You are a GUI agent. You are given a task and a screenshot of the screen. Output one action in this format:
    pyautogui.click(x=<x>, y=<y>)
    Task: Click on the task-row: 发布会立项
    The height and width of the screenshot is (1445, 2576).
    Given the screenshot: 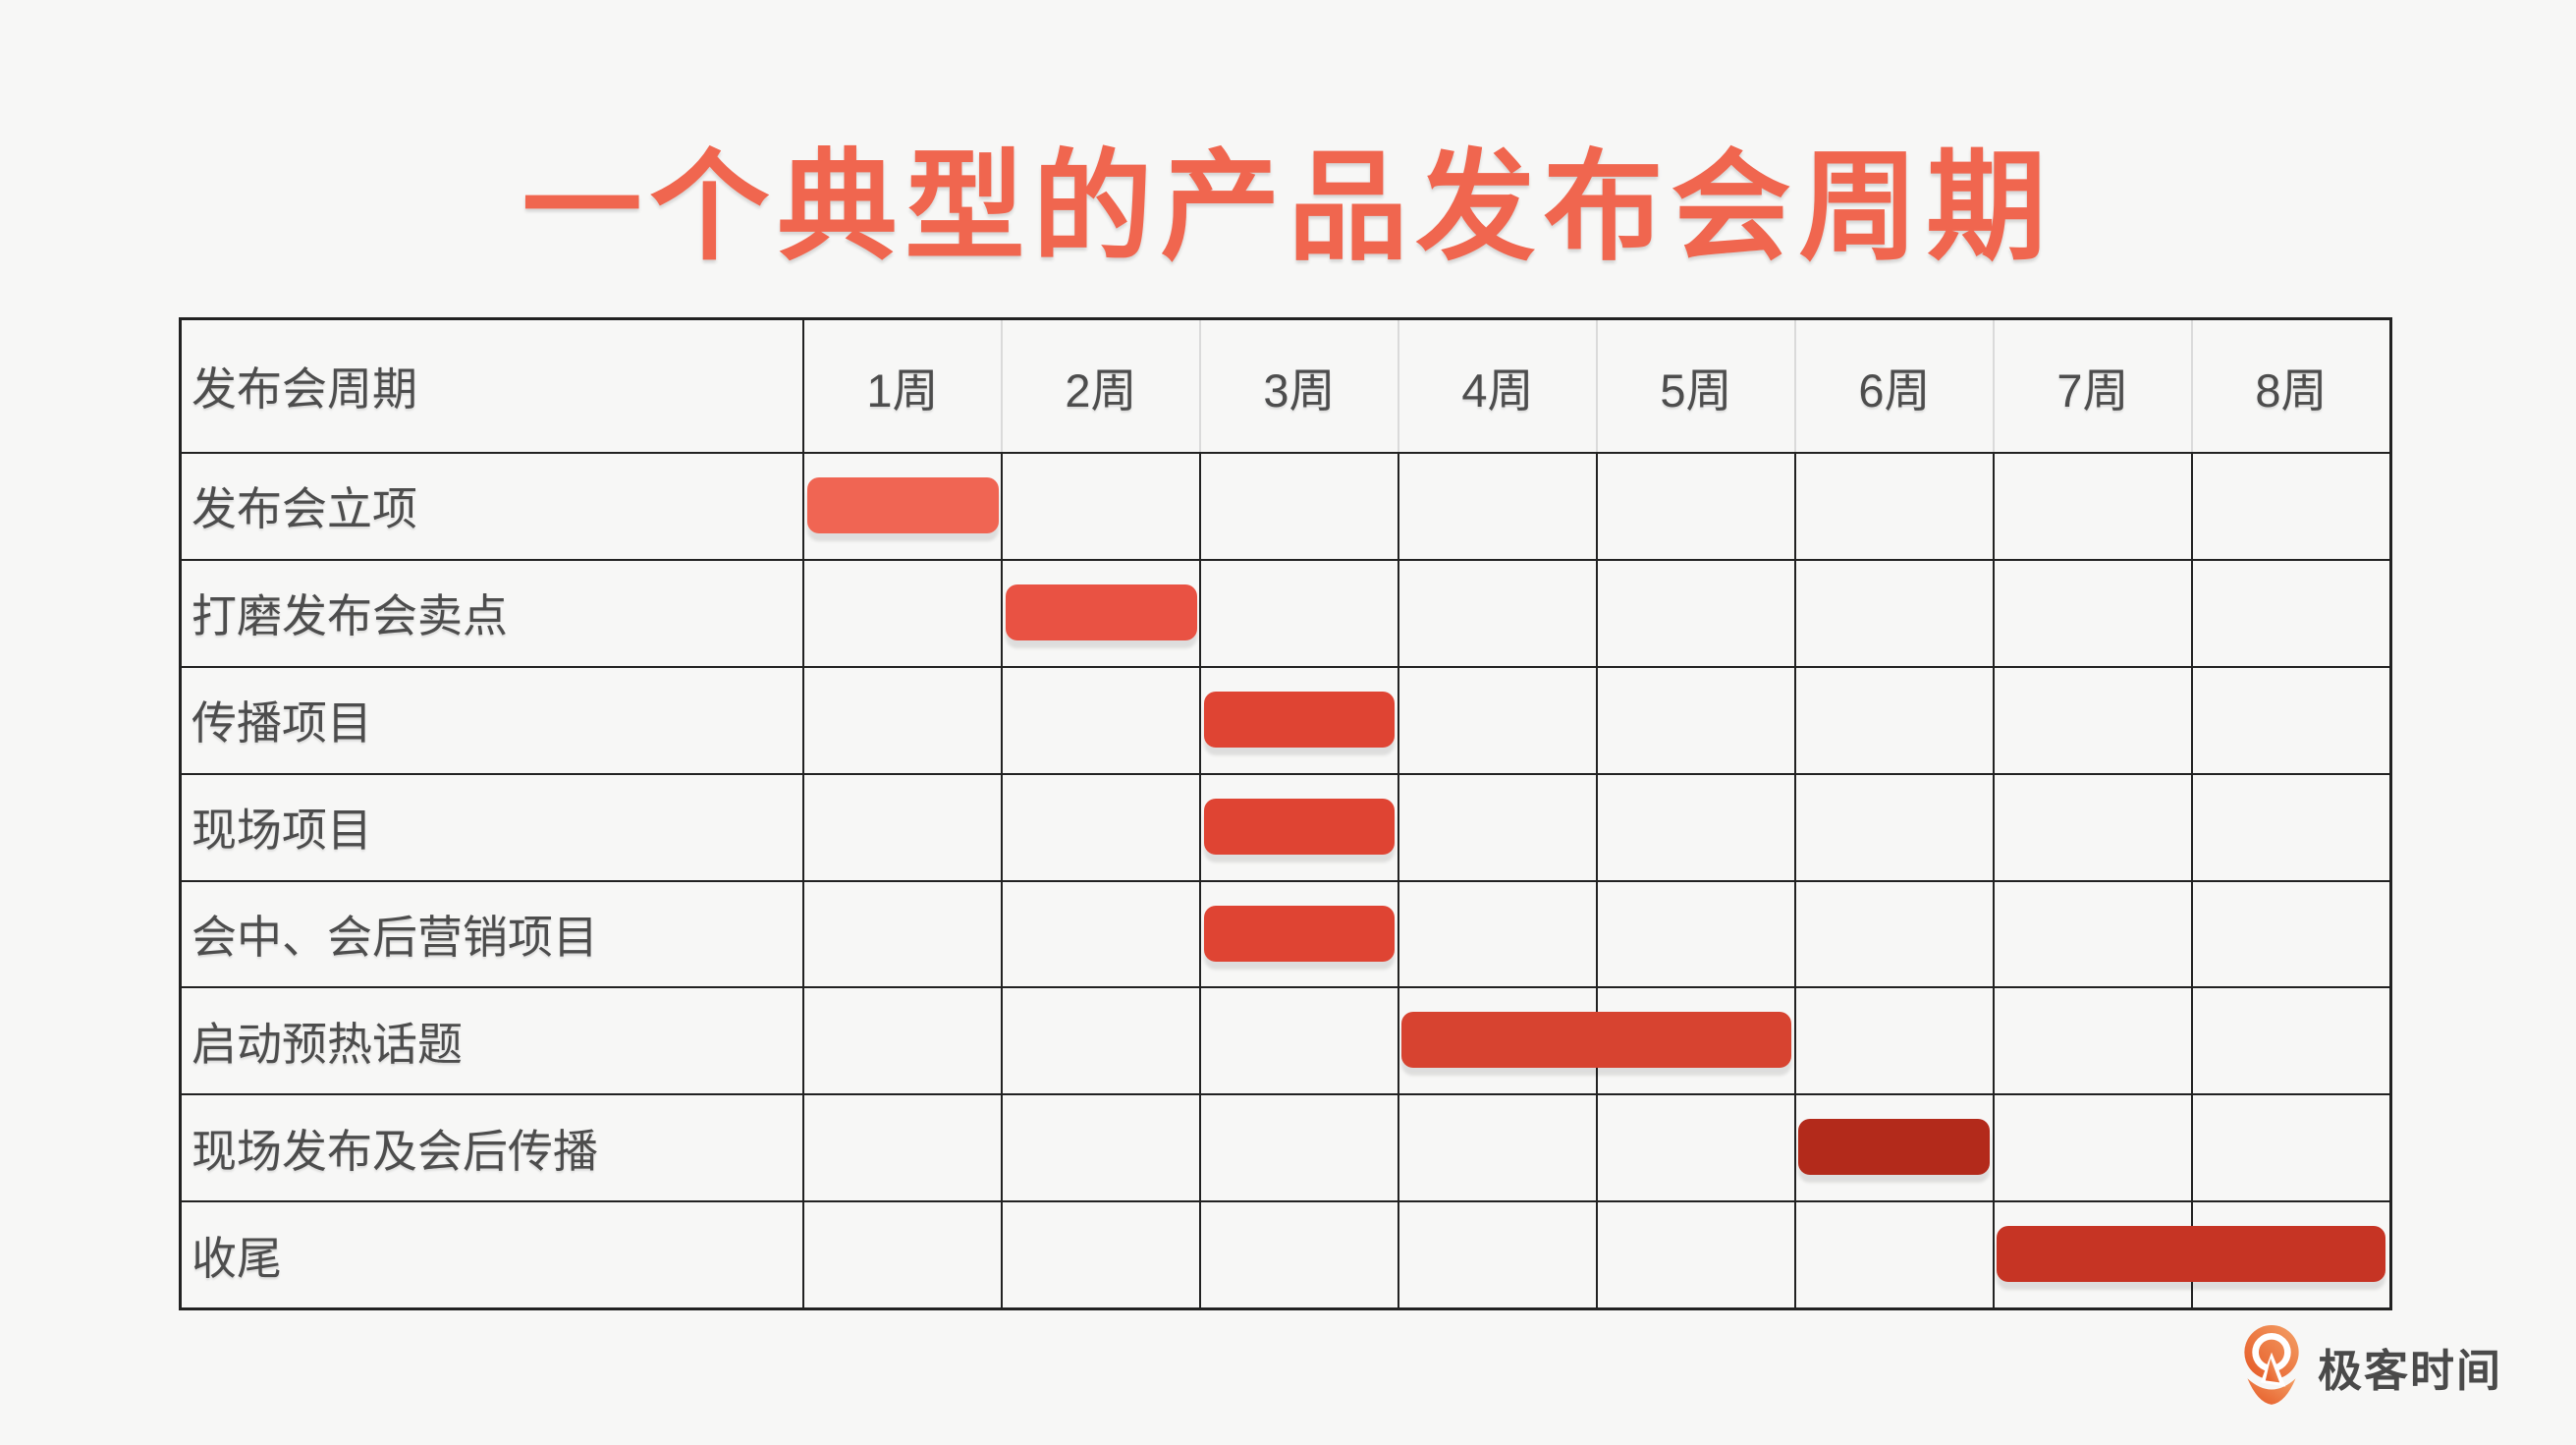 What is the action you would take?
    pyautogui.click(x=1285, y=505)
    